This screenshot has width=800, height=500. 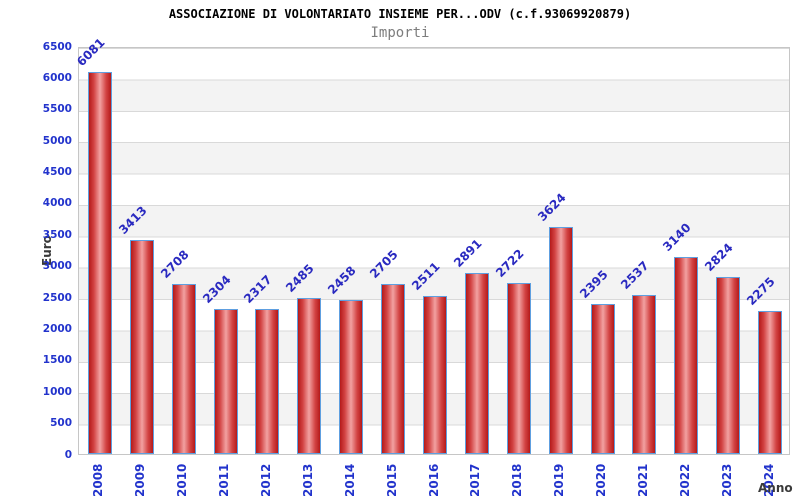 I want to click on x-axis-title: Anno, so click(x=775, y=488).